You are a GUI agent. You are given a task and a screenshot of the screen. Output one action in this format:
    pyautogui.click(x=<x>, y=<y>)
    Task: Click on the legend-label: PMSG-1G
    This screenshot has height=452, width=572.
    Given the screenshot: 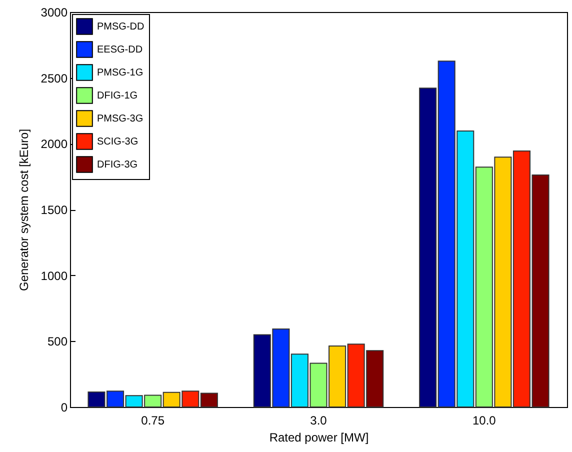 What is the action you would take?
    pyautogui.click(x=120, y=73)
    